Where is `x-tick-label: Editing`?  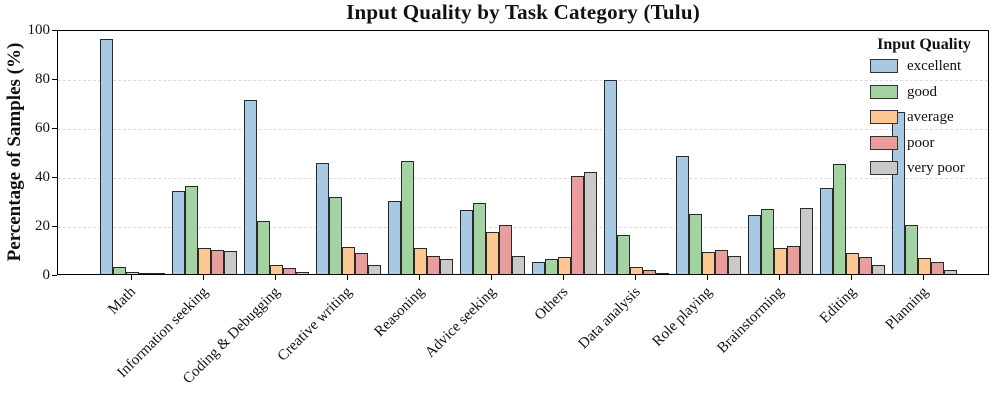
x-tick-label: Editing is located at coordinates (838, 305).